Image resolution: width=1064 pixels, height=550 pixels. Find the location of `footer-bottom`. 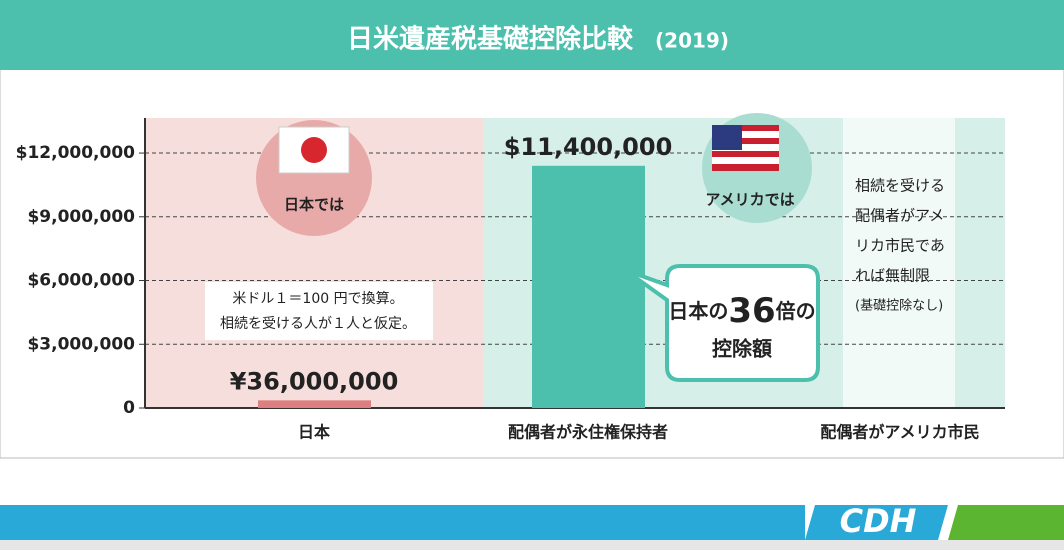

footer-bottom is located at coordinates (532, 545).